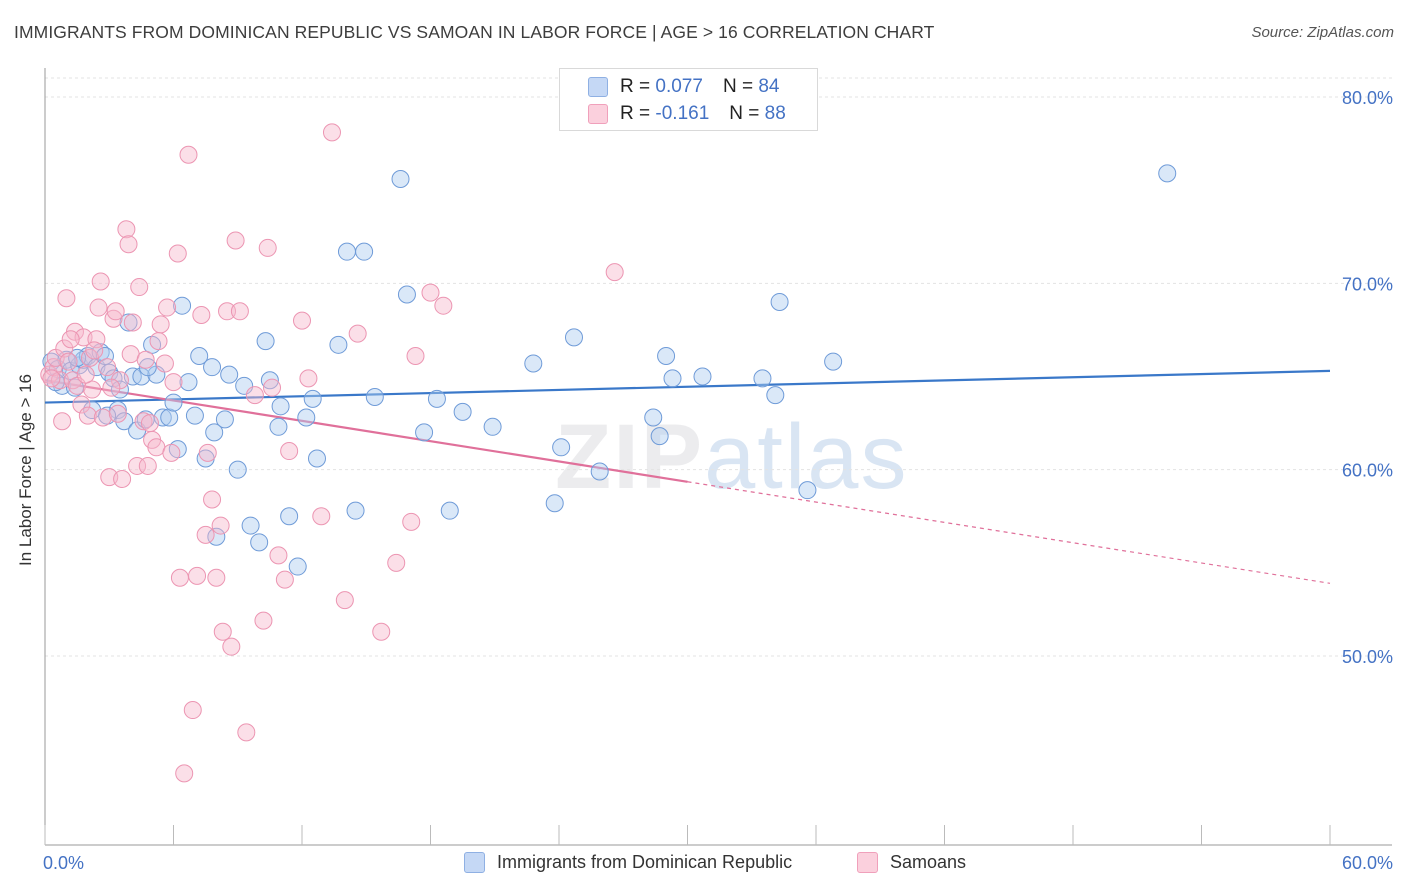 The image size is (1406, 892). I want to click on legend-n-value-pink: 88, so click(775, 113).